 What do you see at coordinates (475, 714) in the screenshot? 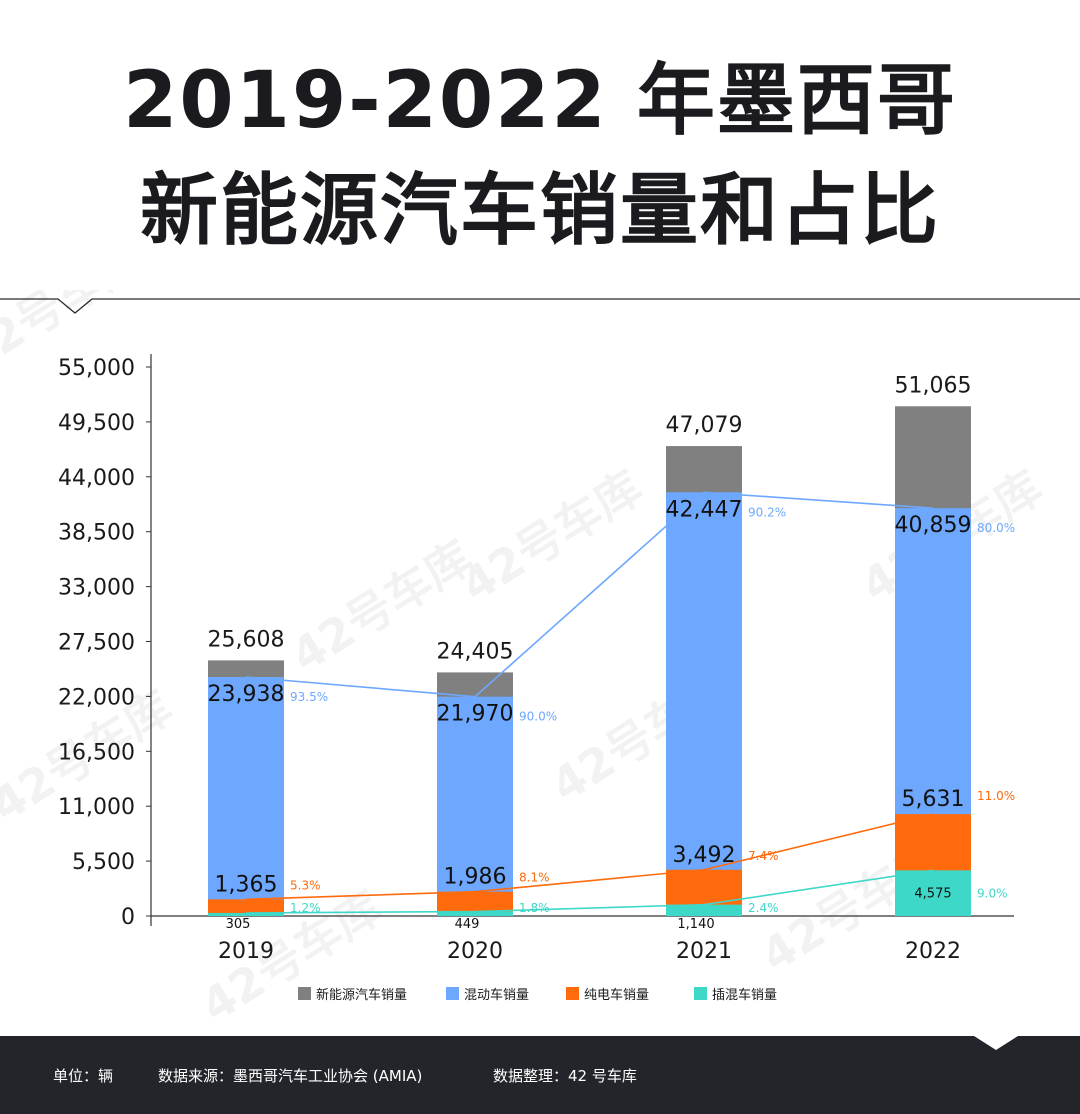
I see `hybrid-value-label: 21,970` at bounding box center [475, 714].